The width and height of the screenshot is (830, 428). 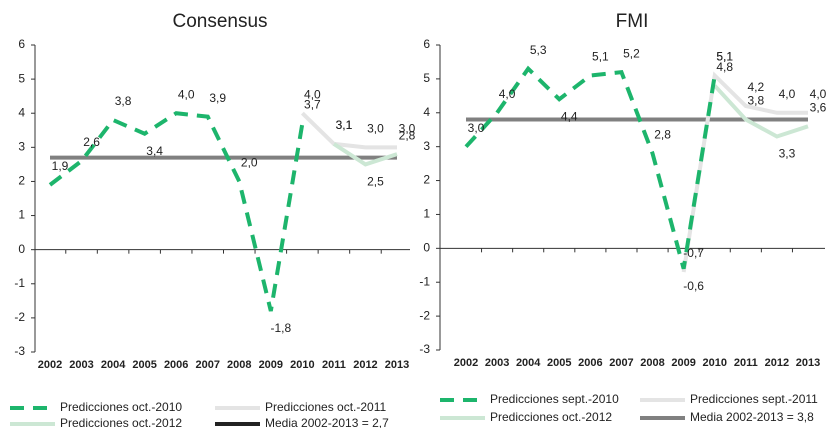 What do you see at coordinates (631, 53) in the screenshot?
I see `data-label: 5,2` at bounding box center [631, 53].